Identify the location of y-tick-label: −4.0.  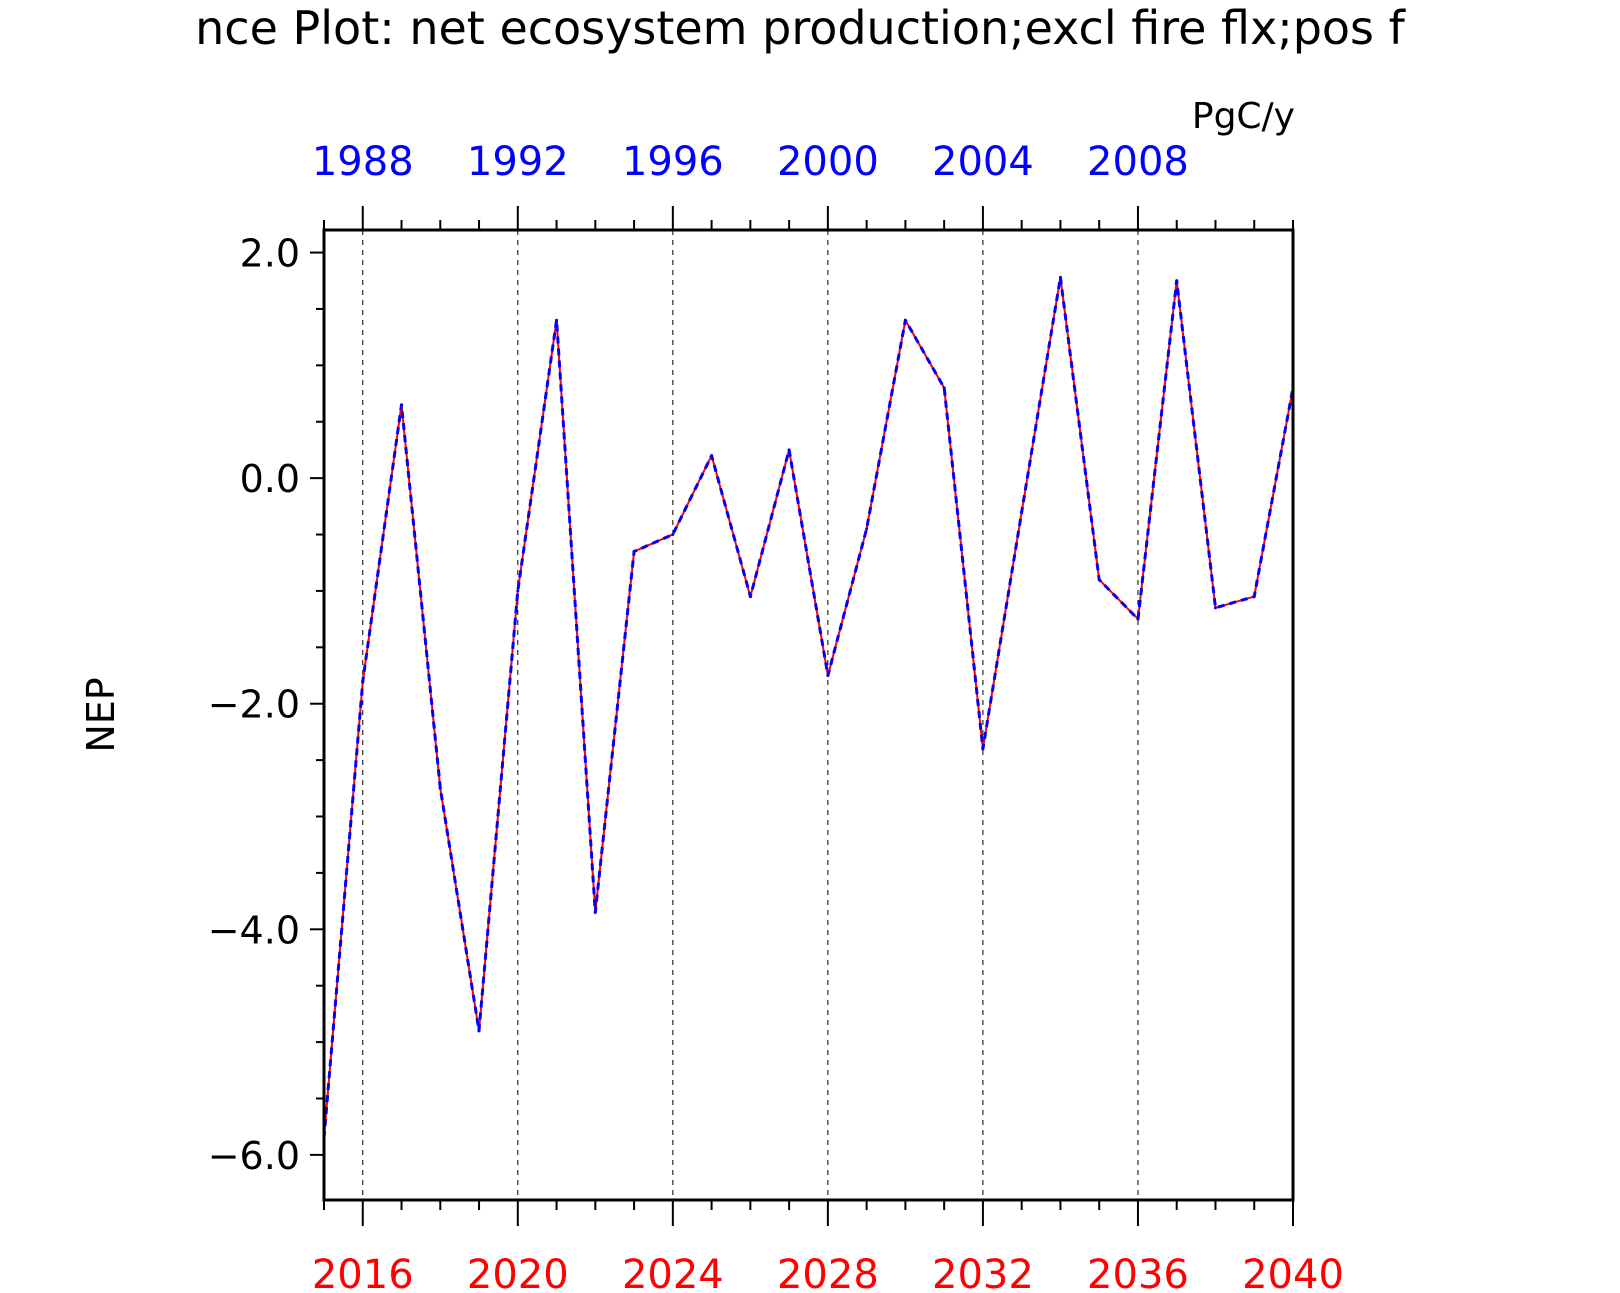
(254, 930).